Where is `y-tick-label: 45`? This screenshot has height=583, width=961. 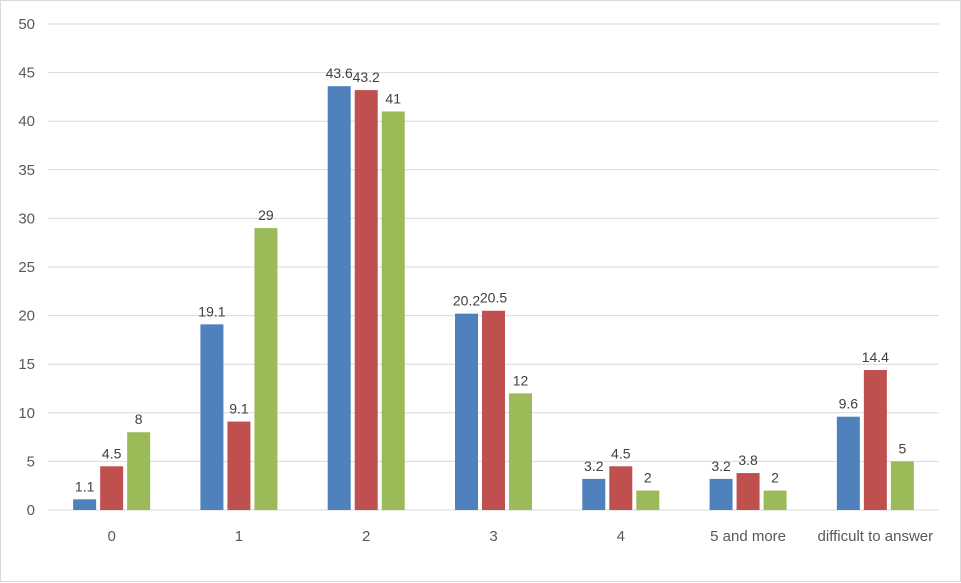 y-tick-label: 45 is located at coordinates (26, 73).